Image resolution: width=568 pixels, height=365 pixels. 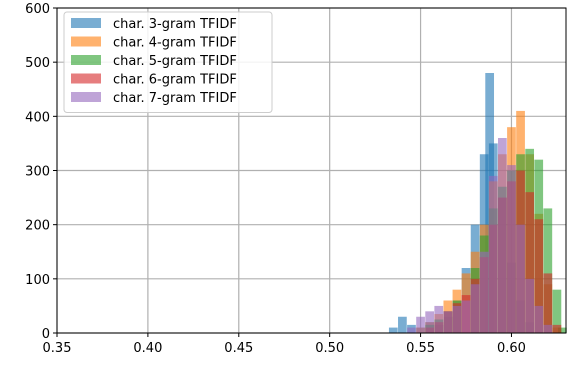 I want to click on x-tick-label: 0.35, so click(x=57, y=348).